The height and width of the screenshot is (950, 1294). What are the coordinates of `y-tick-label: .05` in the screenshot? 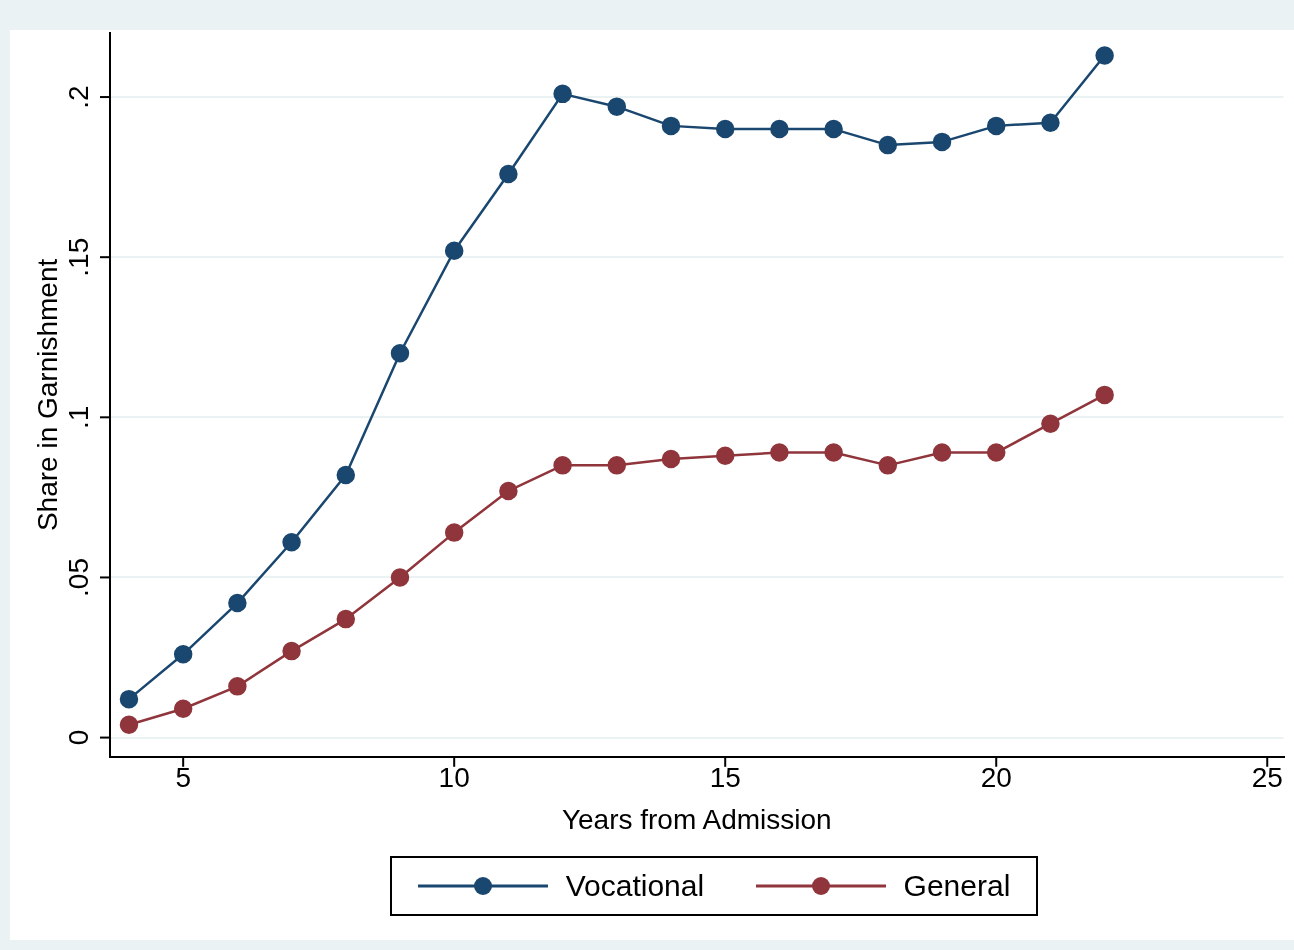 It's located at (78, 577).